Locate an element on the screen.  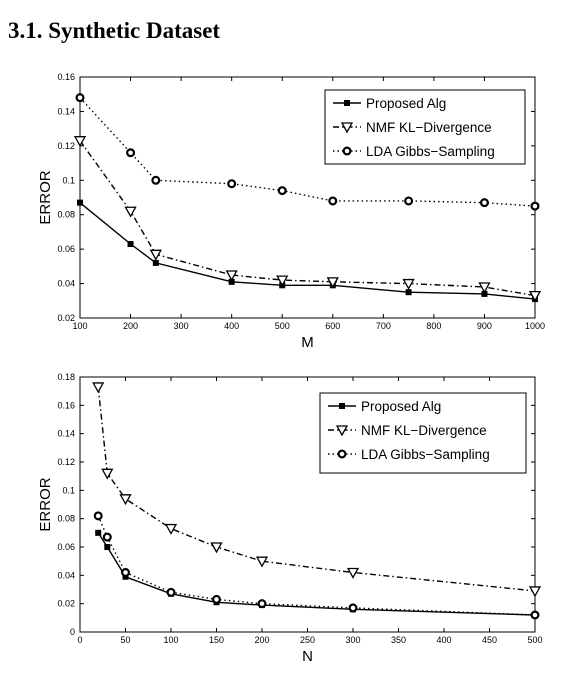
bottom-chart-x-tick-label: 50 is located at coordinates (125, 640).